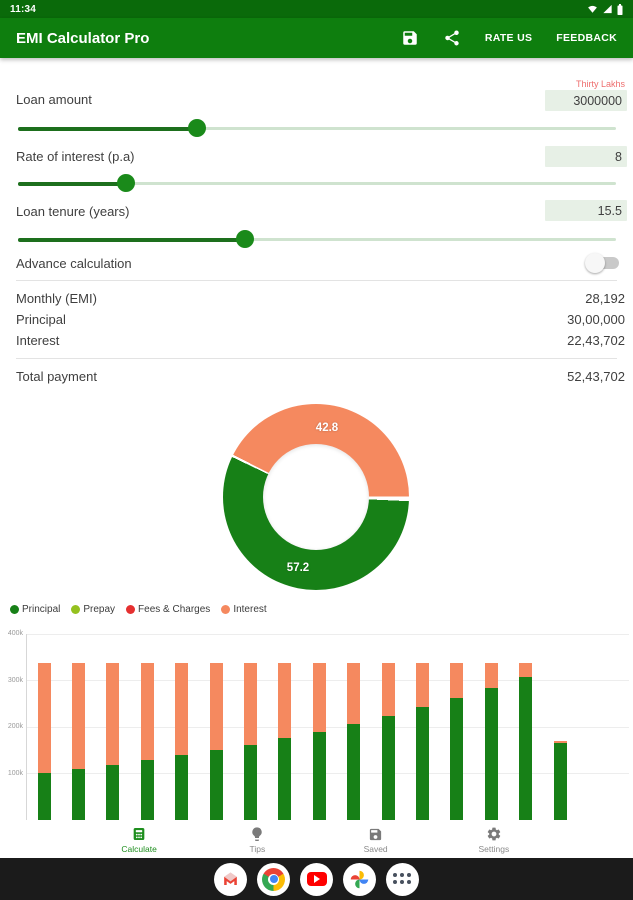 This screenshot has width=633, height=900. Describe the element at coordinates (508, 38) in the screenshot. I see `rate-us-button: RATE US` at that location.